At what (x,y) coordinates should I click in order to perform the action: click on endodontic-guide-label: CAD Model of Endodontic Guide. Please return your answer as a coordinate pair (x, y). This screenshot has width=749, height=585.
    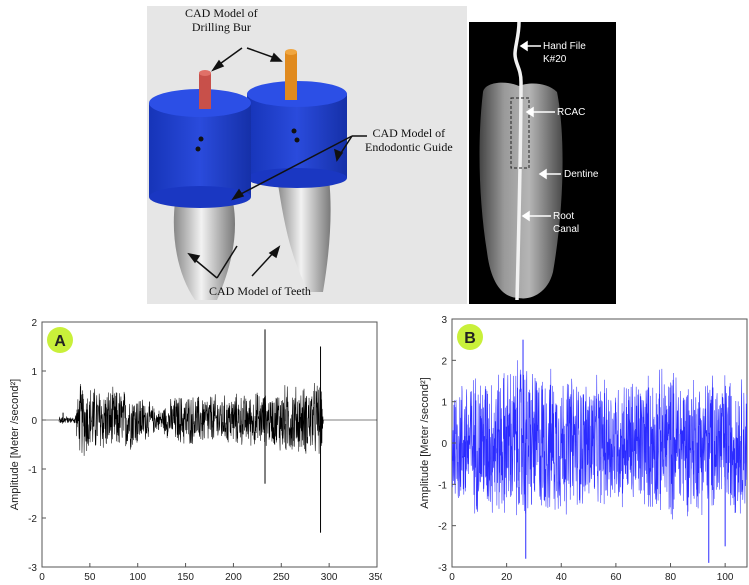
    Looking at the image, I should click on (409, 140).